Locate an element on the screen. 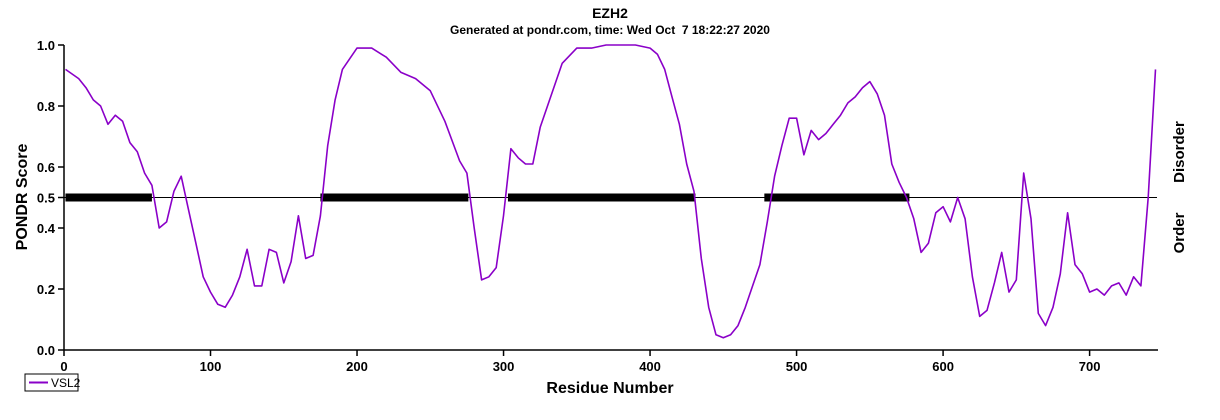 Image resolution: width=1220 pixels, height=420 pixels. y-tick-label: 0.0 is located at coordinates (46, 350).